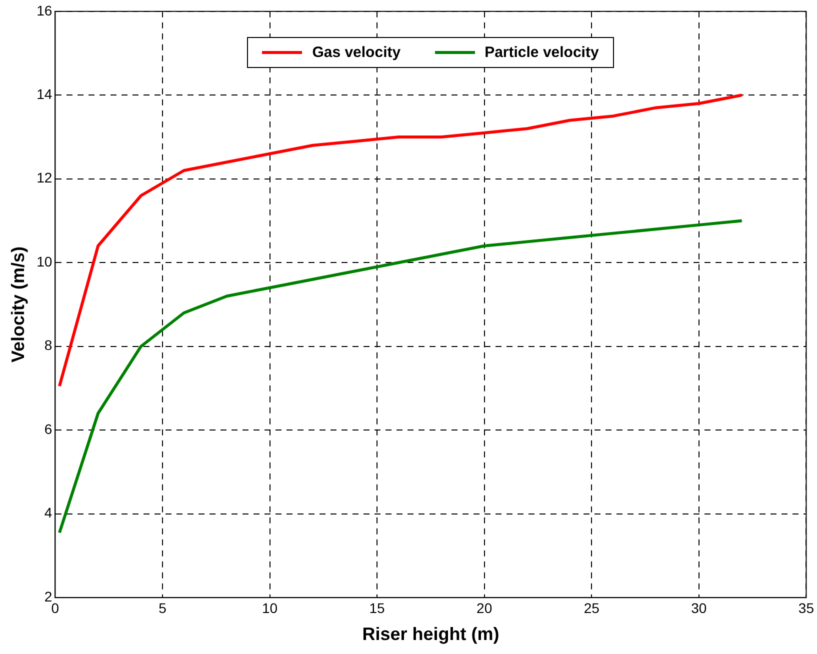 The height and width of the screenshot is (654, 817). What do you see at coordinates (55, 608) in the screenshot?
I see `x-tick-label: 0` at bounding box center [55, 608].